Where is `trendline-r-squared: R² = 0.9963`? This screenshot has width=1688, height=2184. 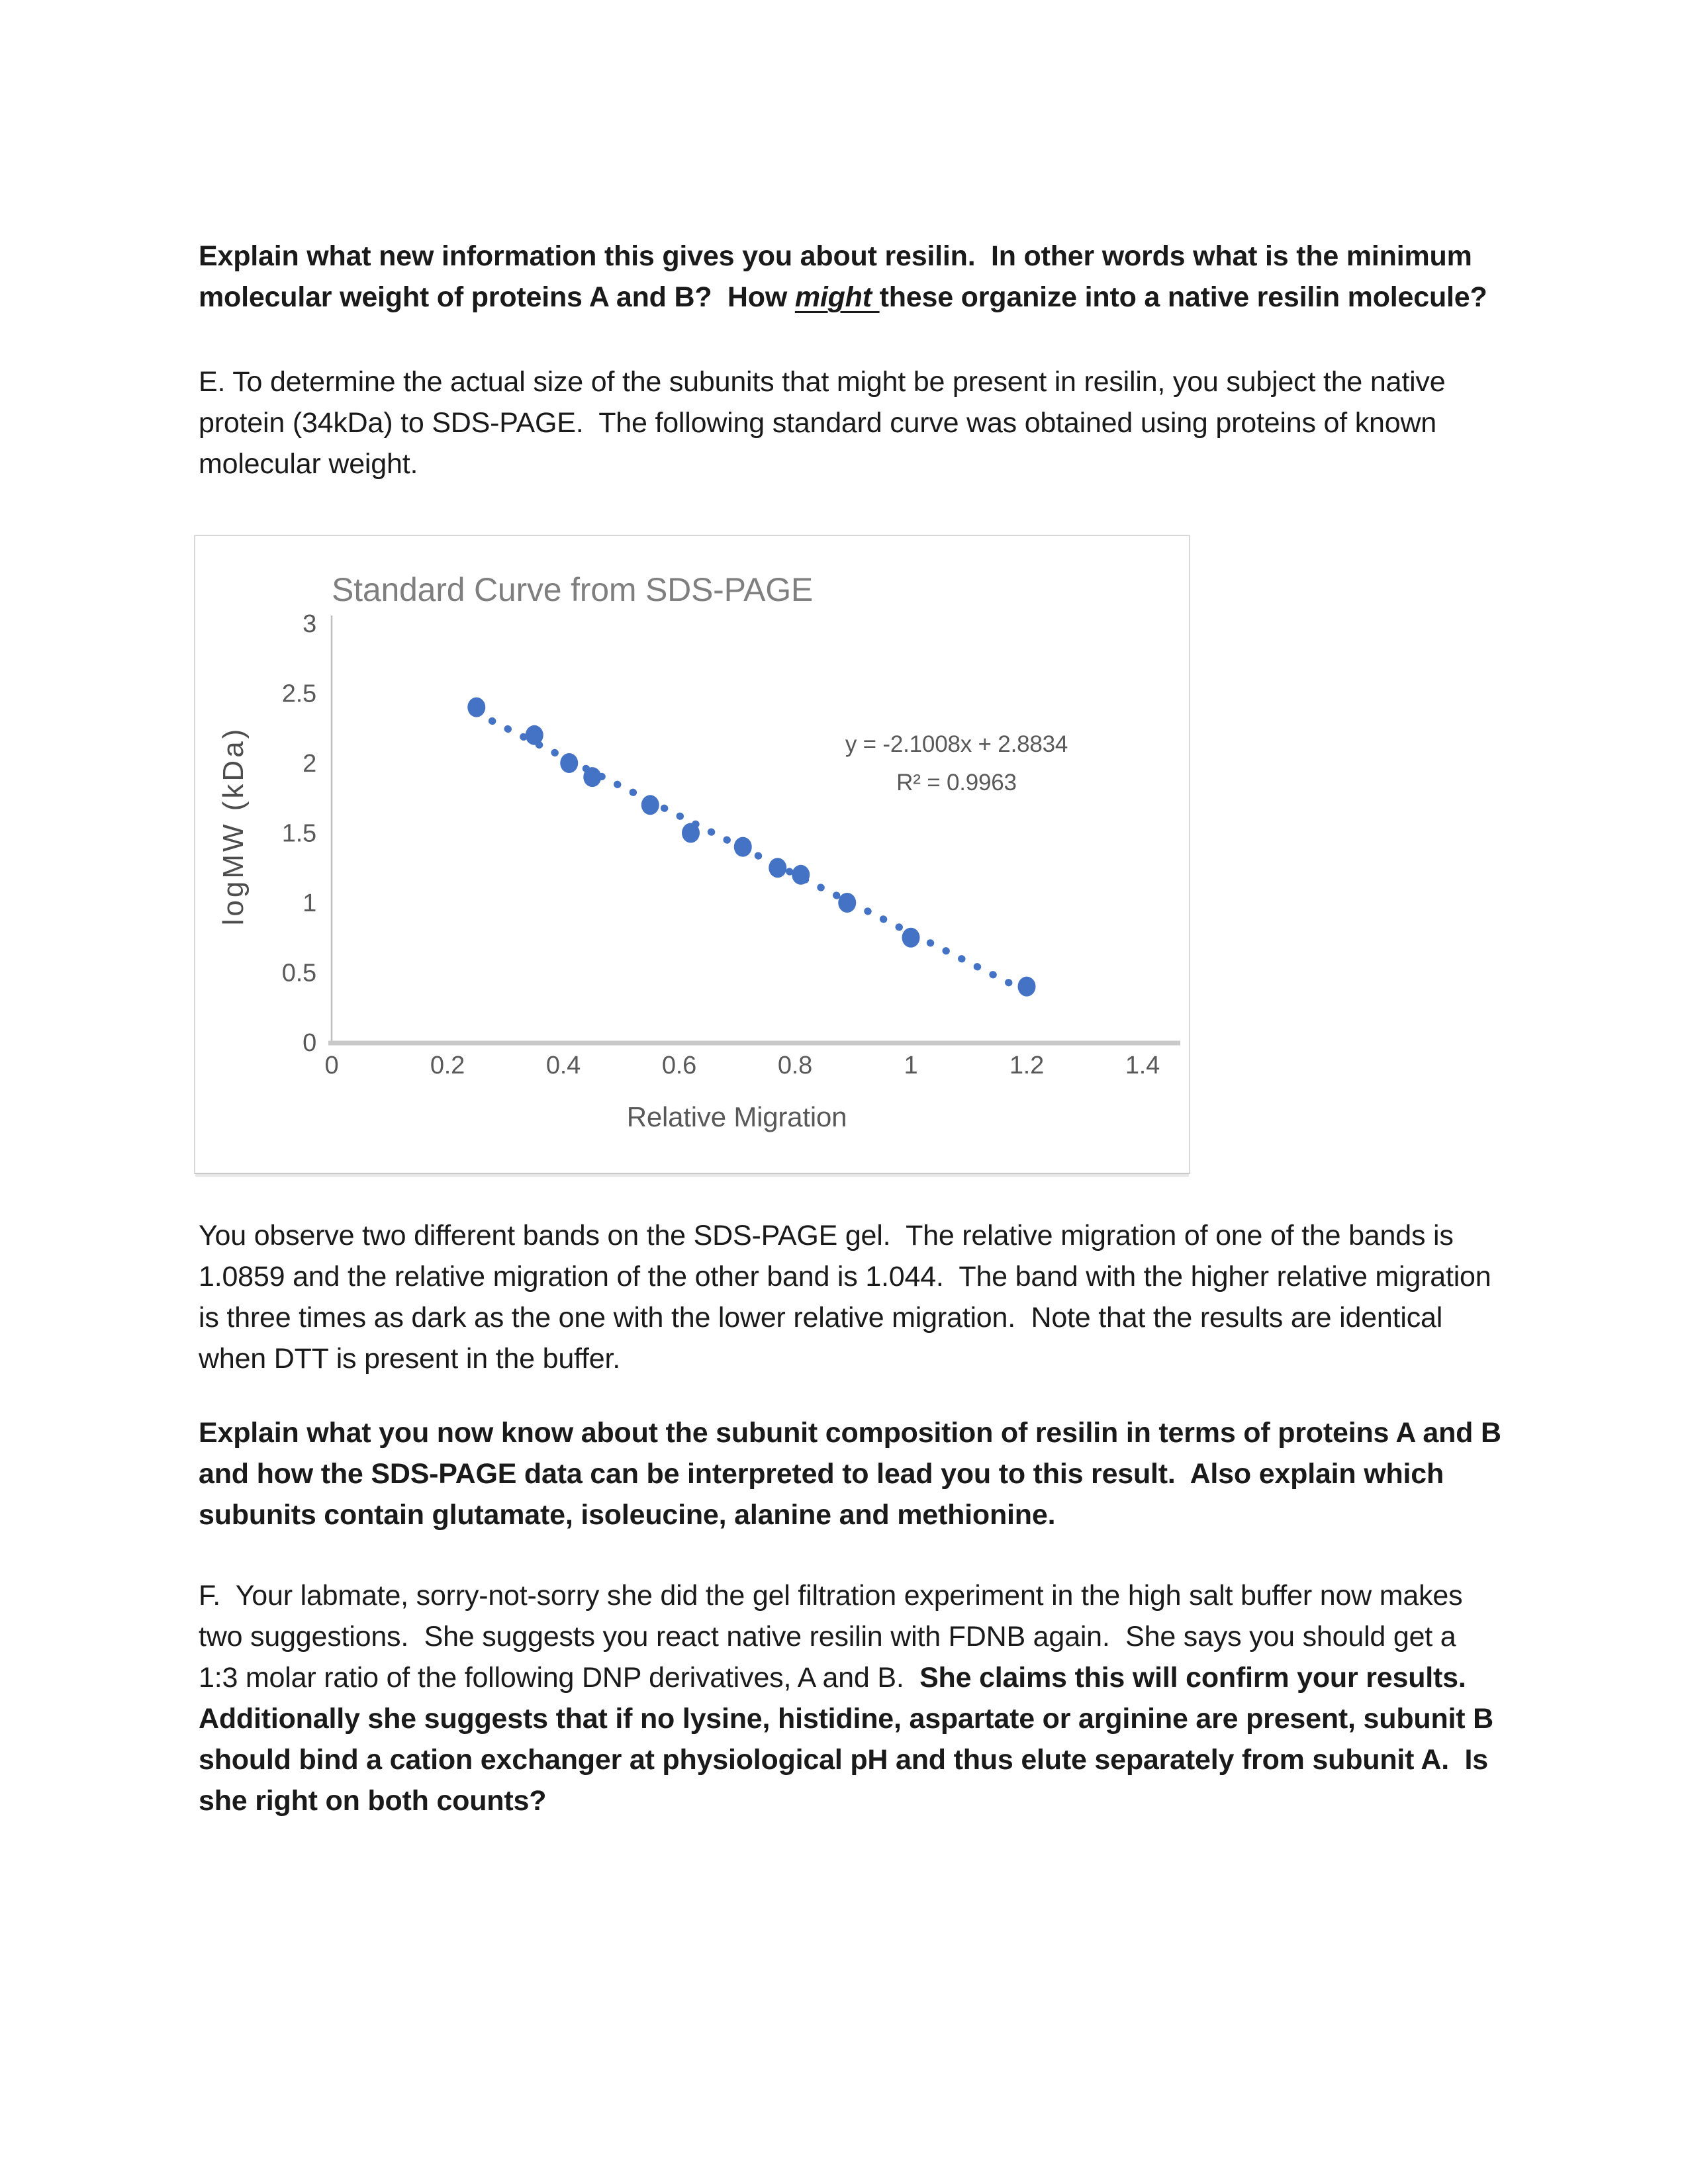 trendline-r-squared: R² = 0.9963 is located at coordinates (956, 783).